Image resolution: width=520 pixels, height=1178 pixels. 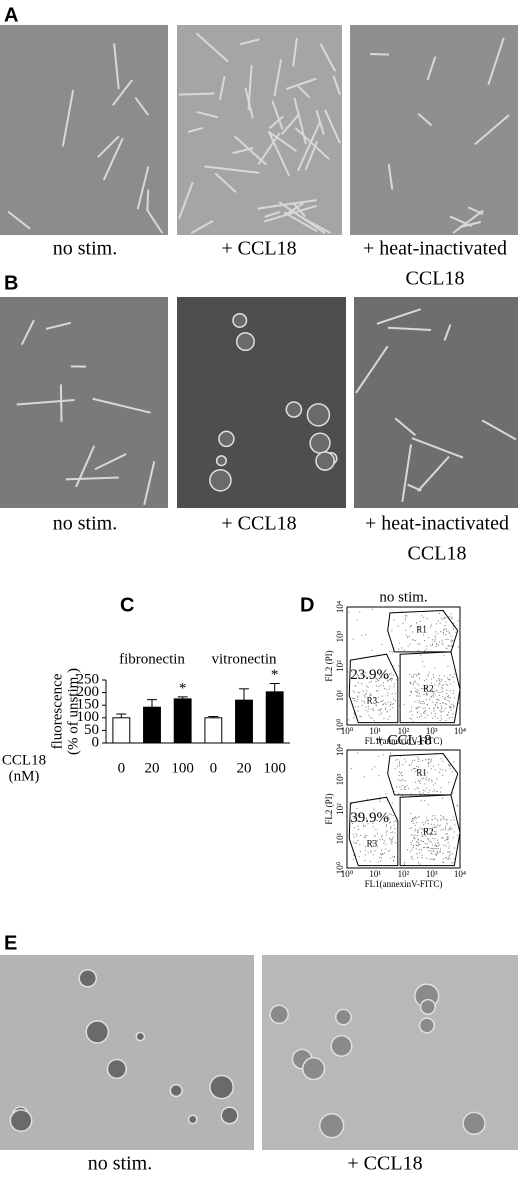 I want to click on significance-mark: *, so click(x=183, y=688).